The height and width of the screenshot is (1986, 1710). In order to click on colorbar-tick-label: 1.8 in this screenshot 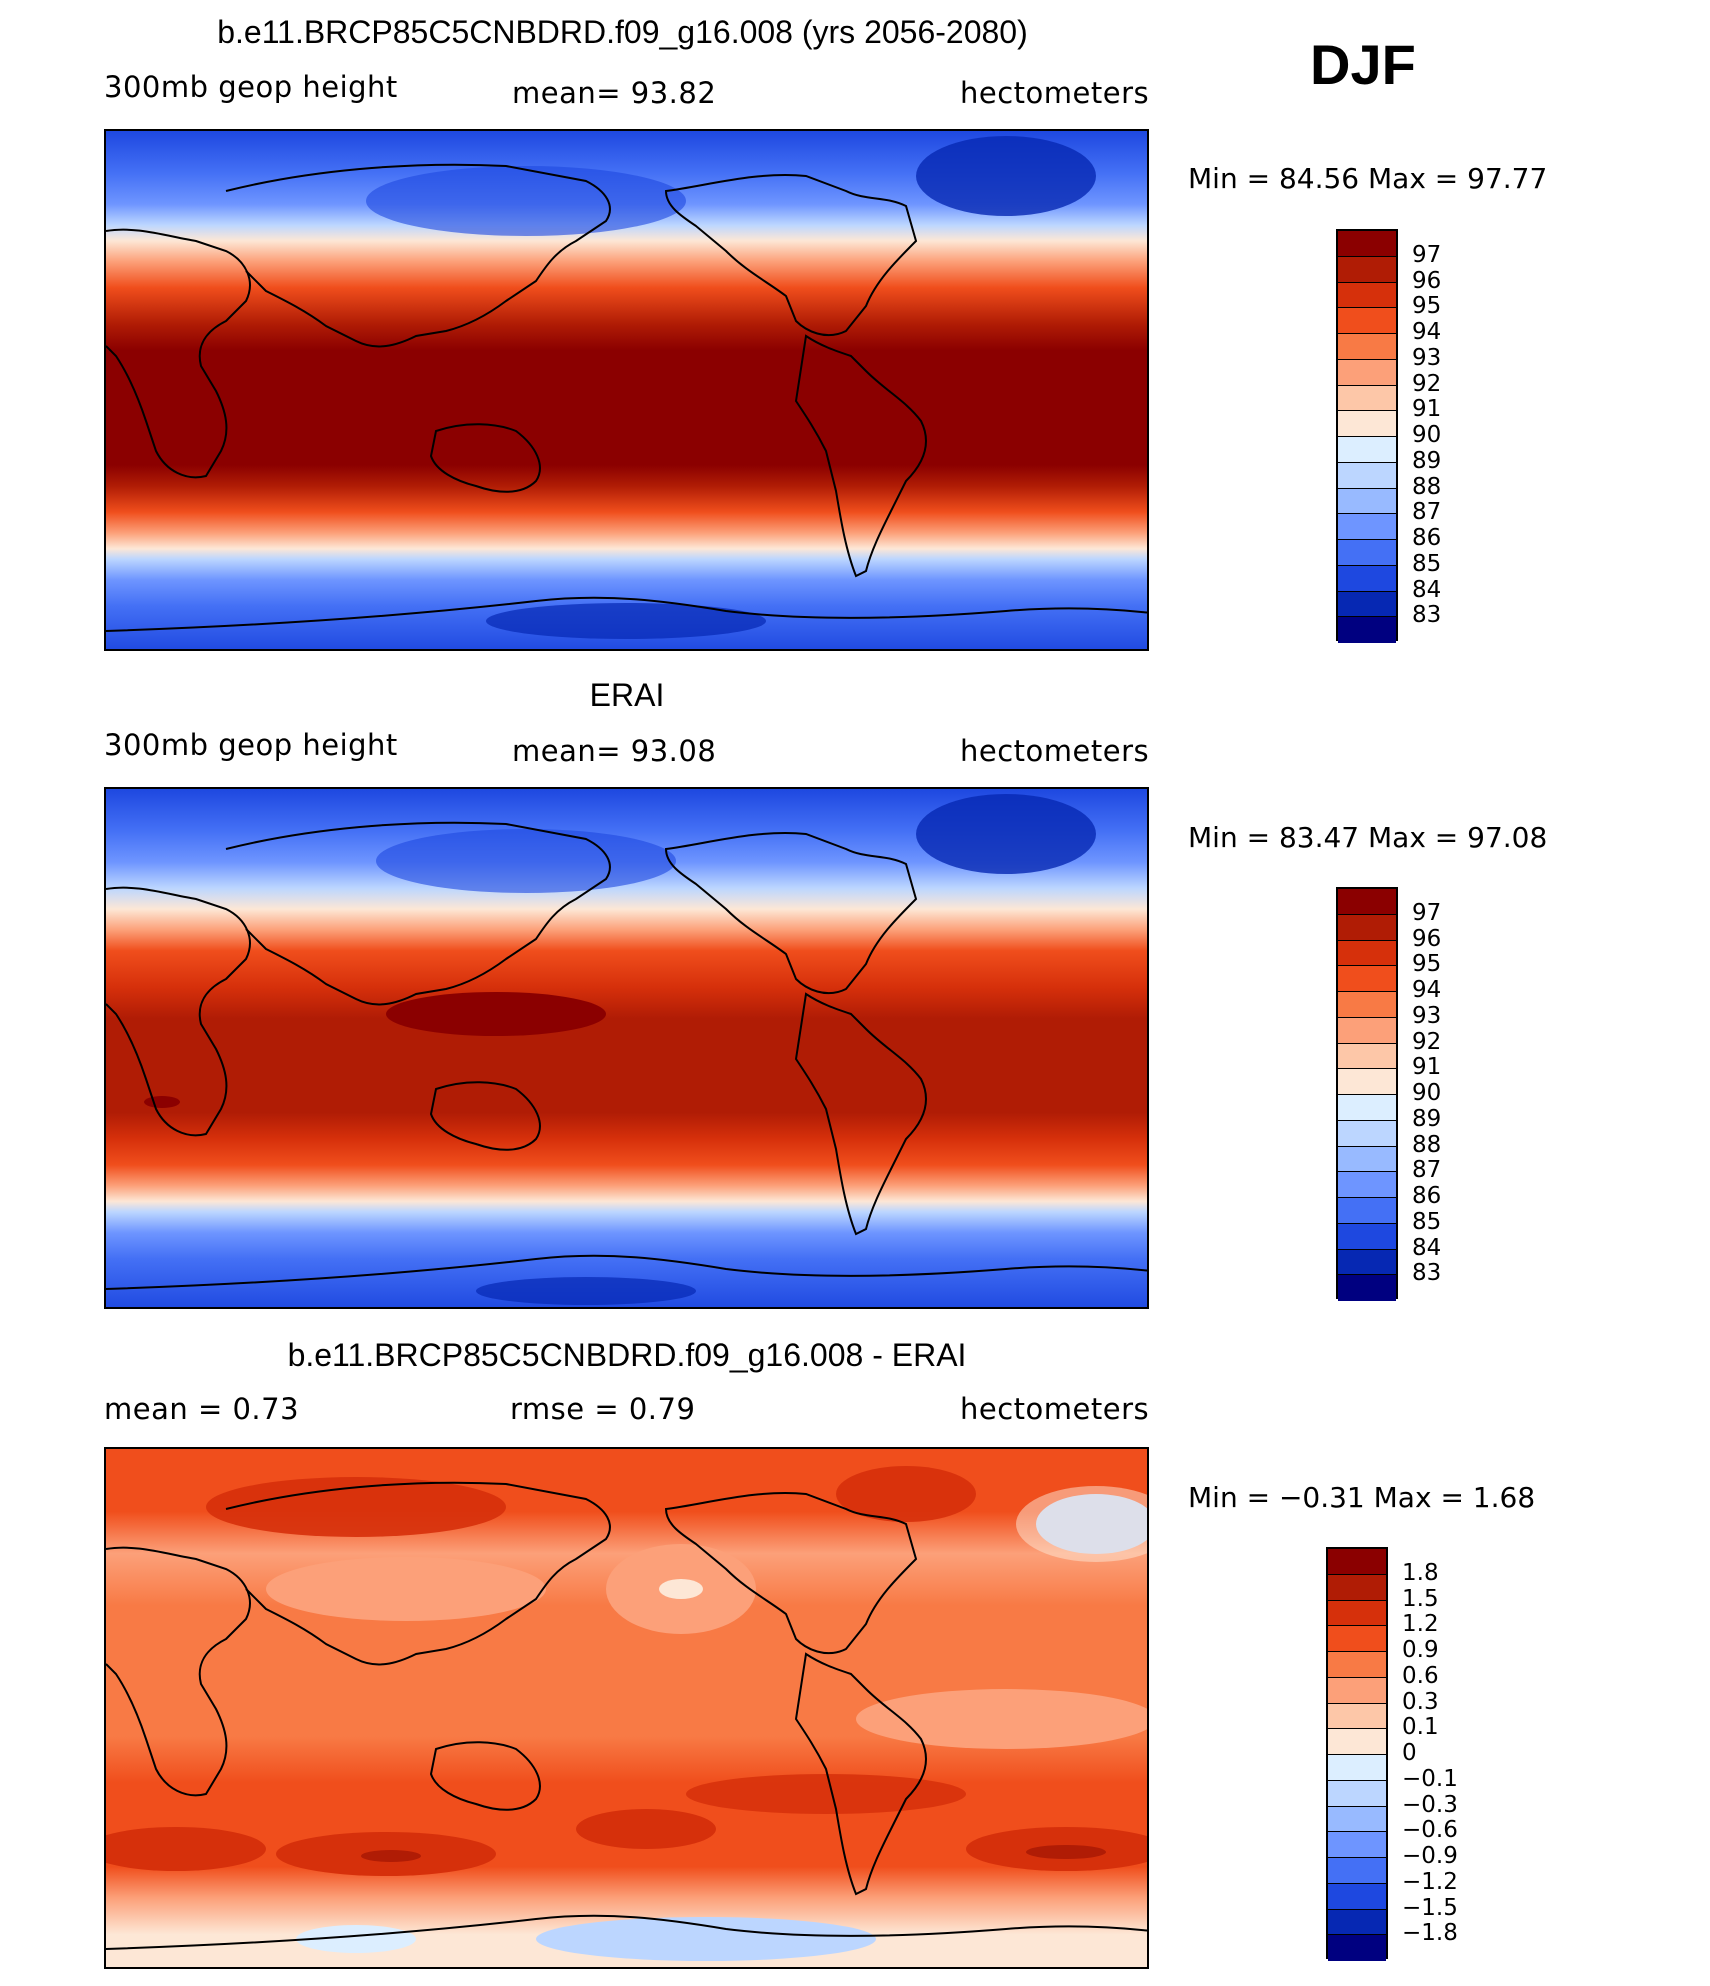, I will do `click(1420, 1572)`.